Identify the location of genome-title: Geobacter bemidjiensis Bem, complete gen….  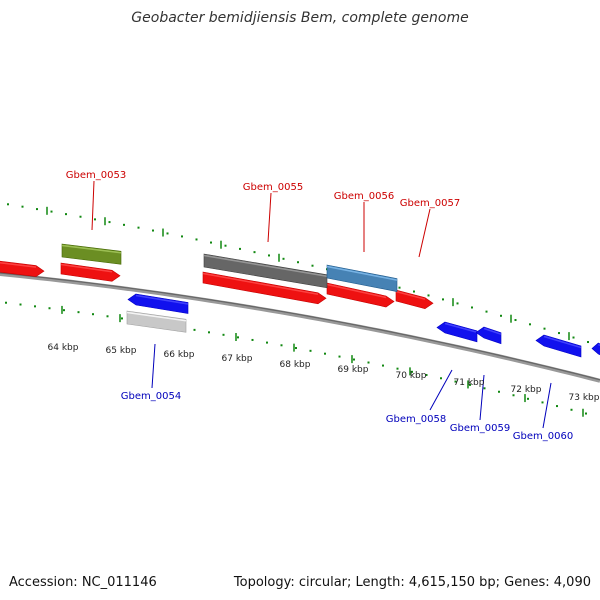
(299, 18).